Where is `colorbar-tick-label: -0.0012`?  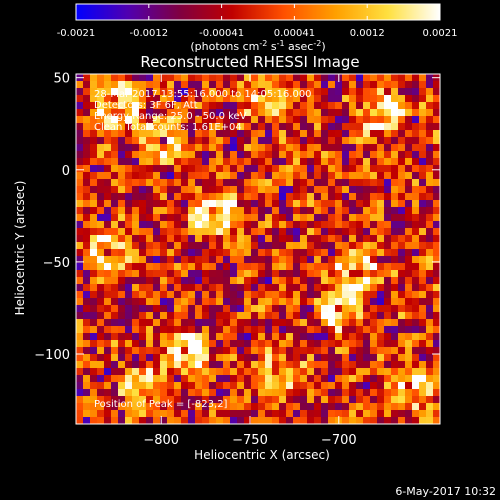
colorbar-tick-label: -0.0012 is located at coordinates (148, 33).